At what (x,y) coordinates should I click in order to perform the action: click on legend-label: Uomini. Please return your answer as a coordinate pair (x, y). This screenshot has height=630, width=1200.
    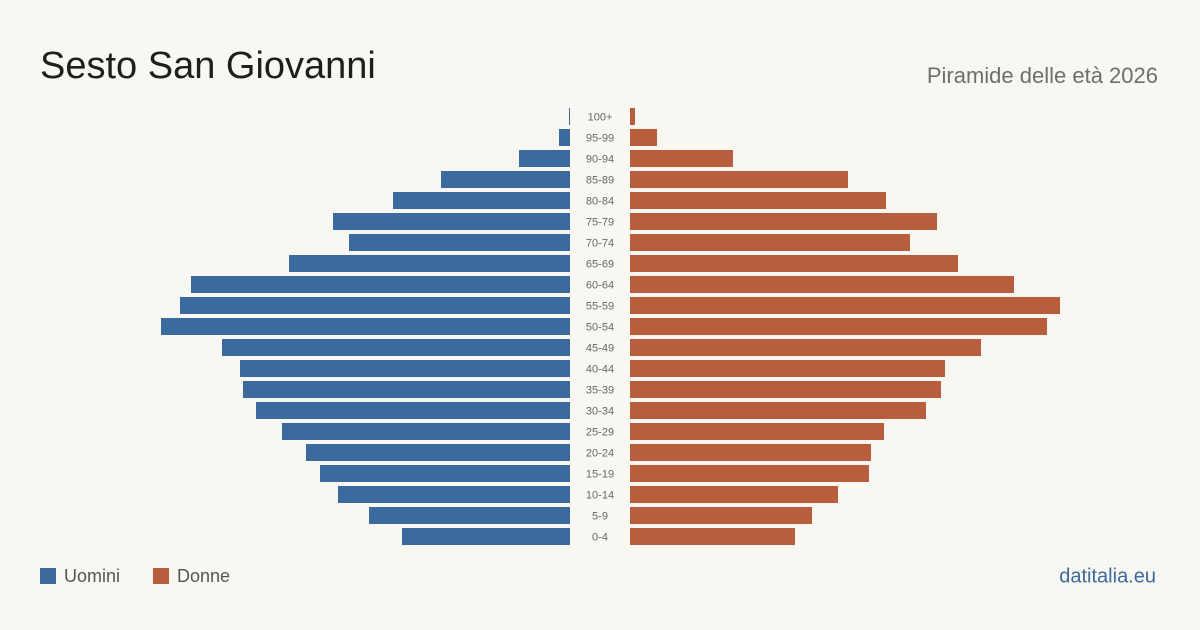
    Looking at the image, I should click on (92, 576).